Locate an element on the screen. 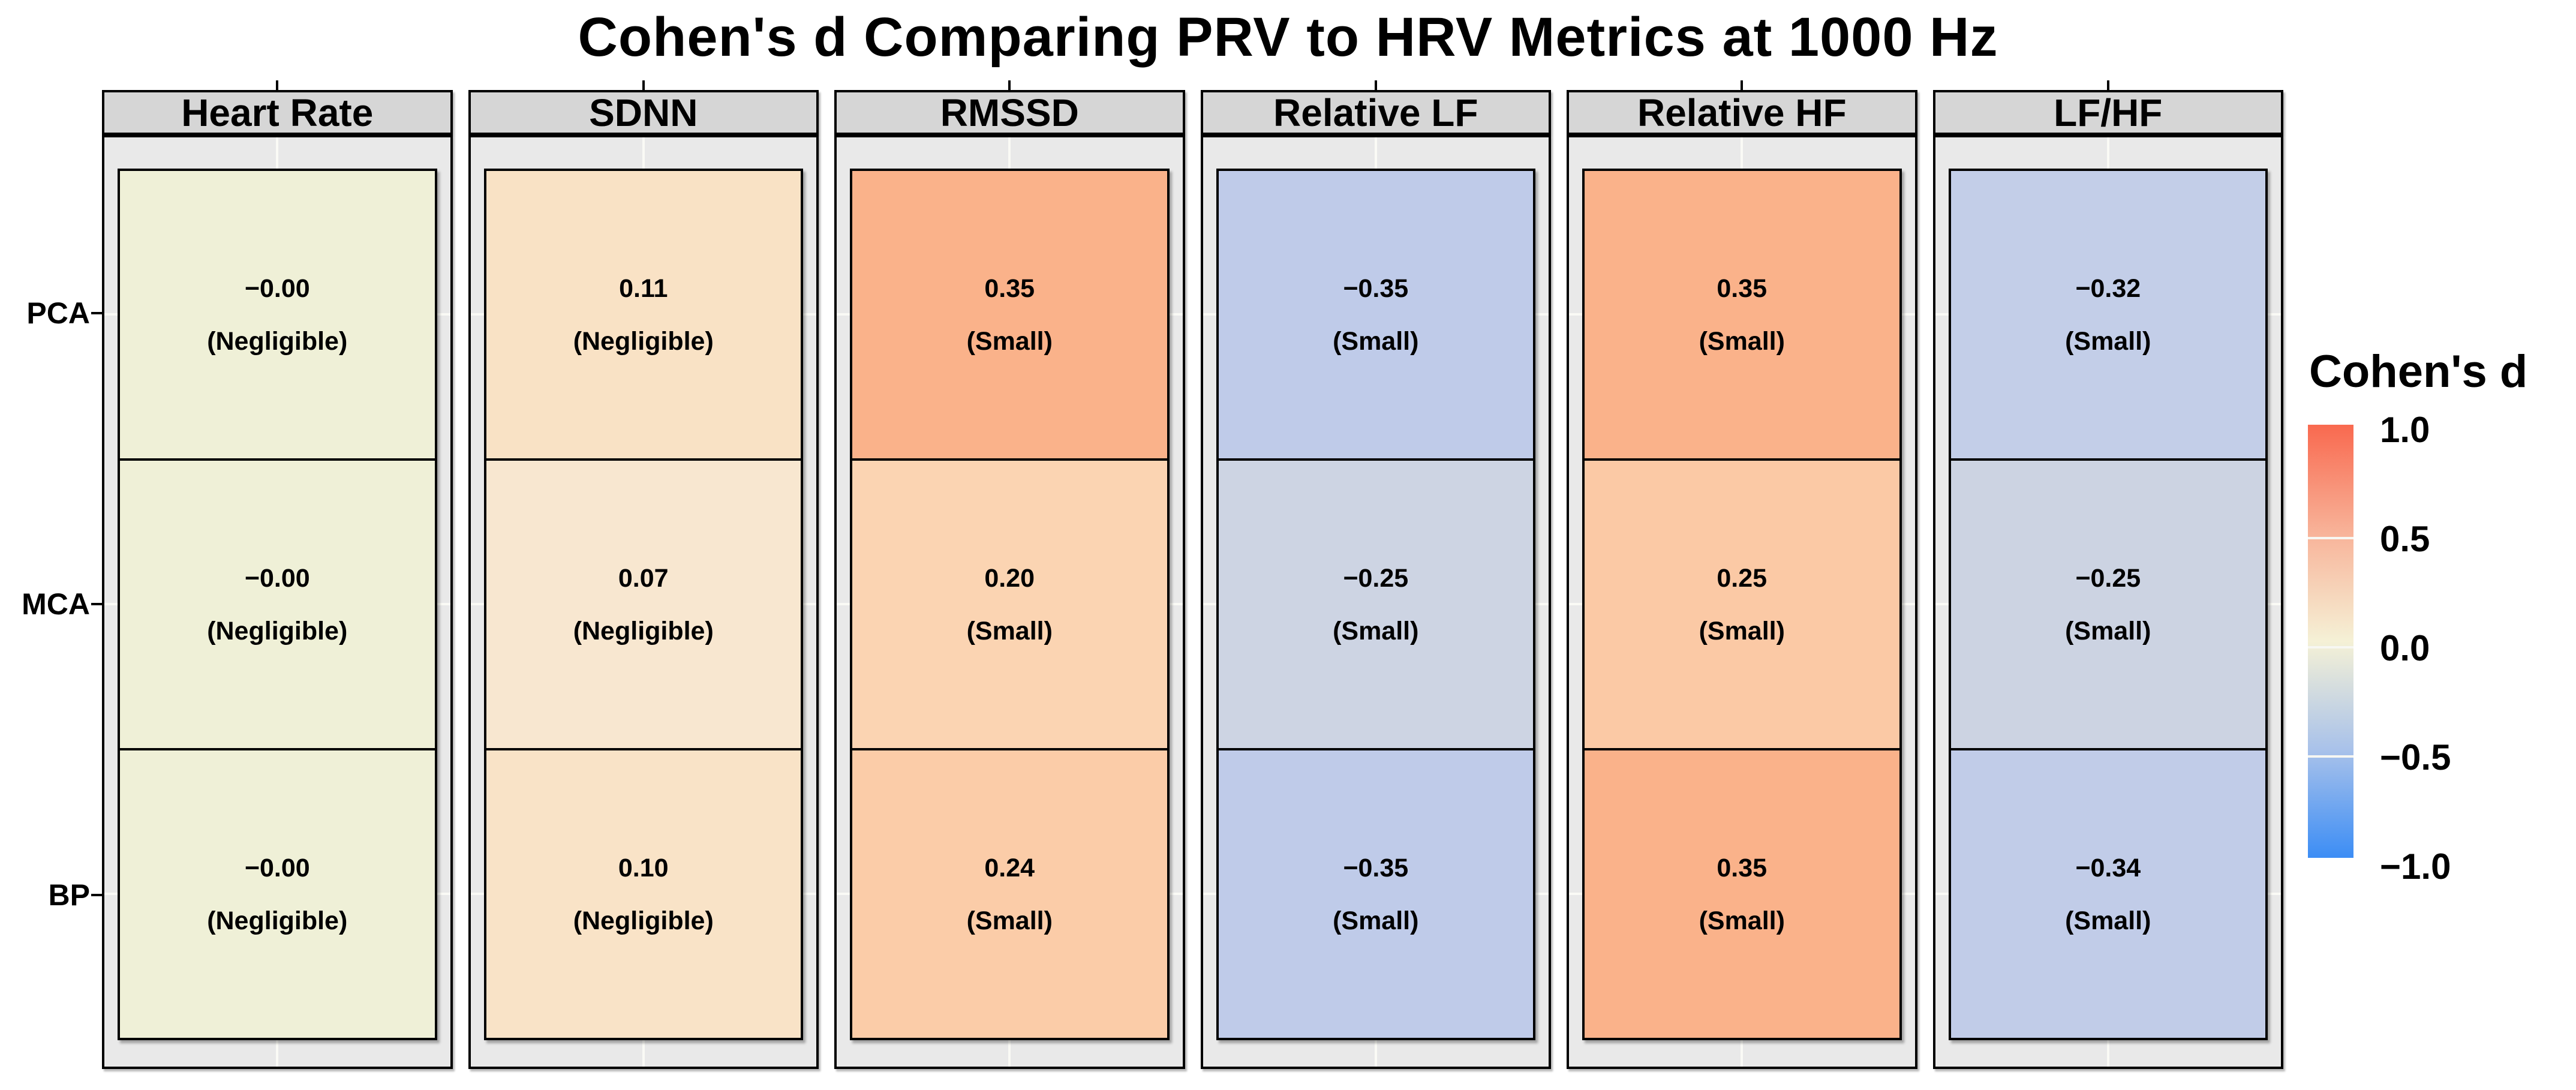 Image resolution: width=2576 pixels, height=1090 pixels. cell-value: −0.32 is located at coordinates (2108, 288).